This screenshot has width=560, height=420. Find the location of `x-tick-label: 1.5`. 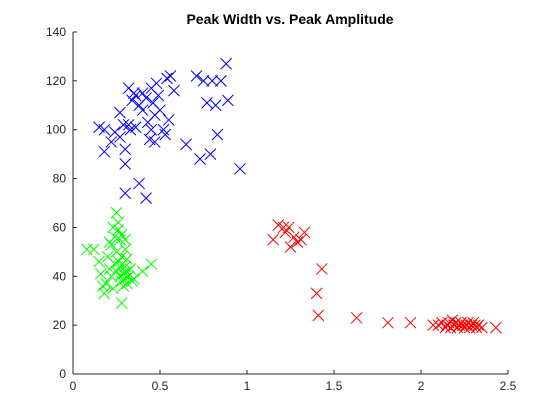

x-tick-label: 1.5 is located at coordinates (334, 386).